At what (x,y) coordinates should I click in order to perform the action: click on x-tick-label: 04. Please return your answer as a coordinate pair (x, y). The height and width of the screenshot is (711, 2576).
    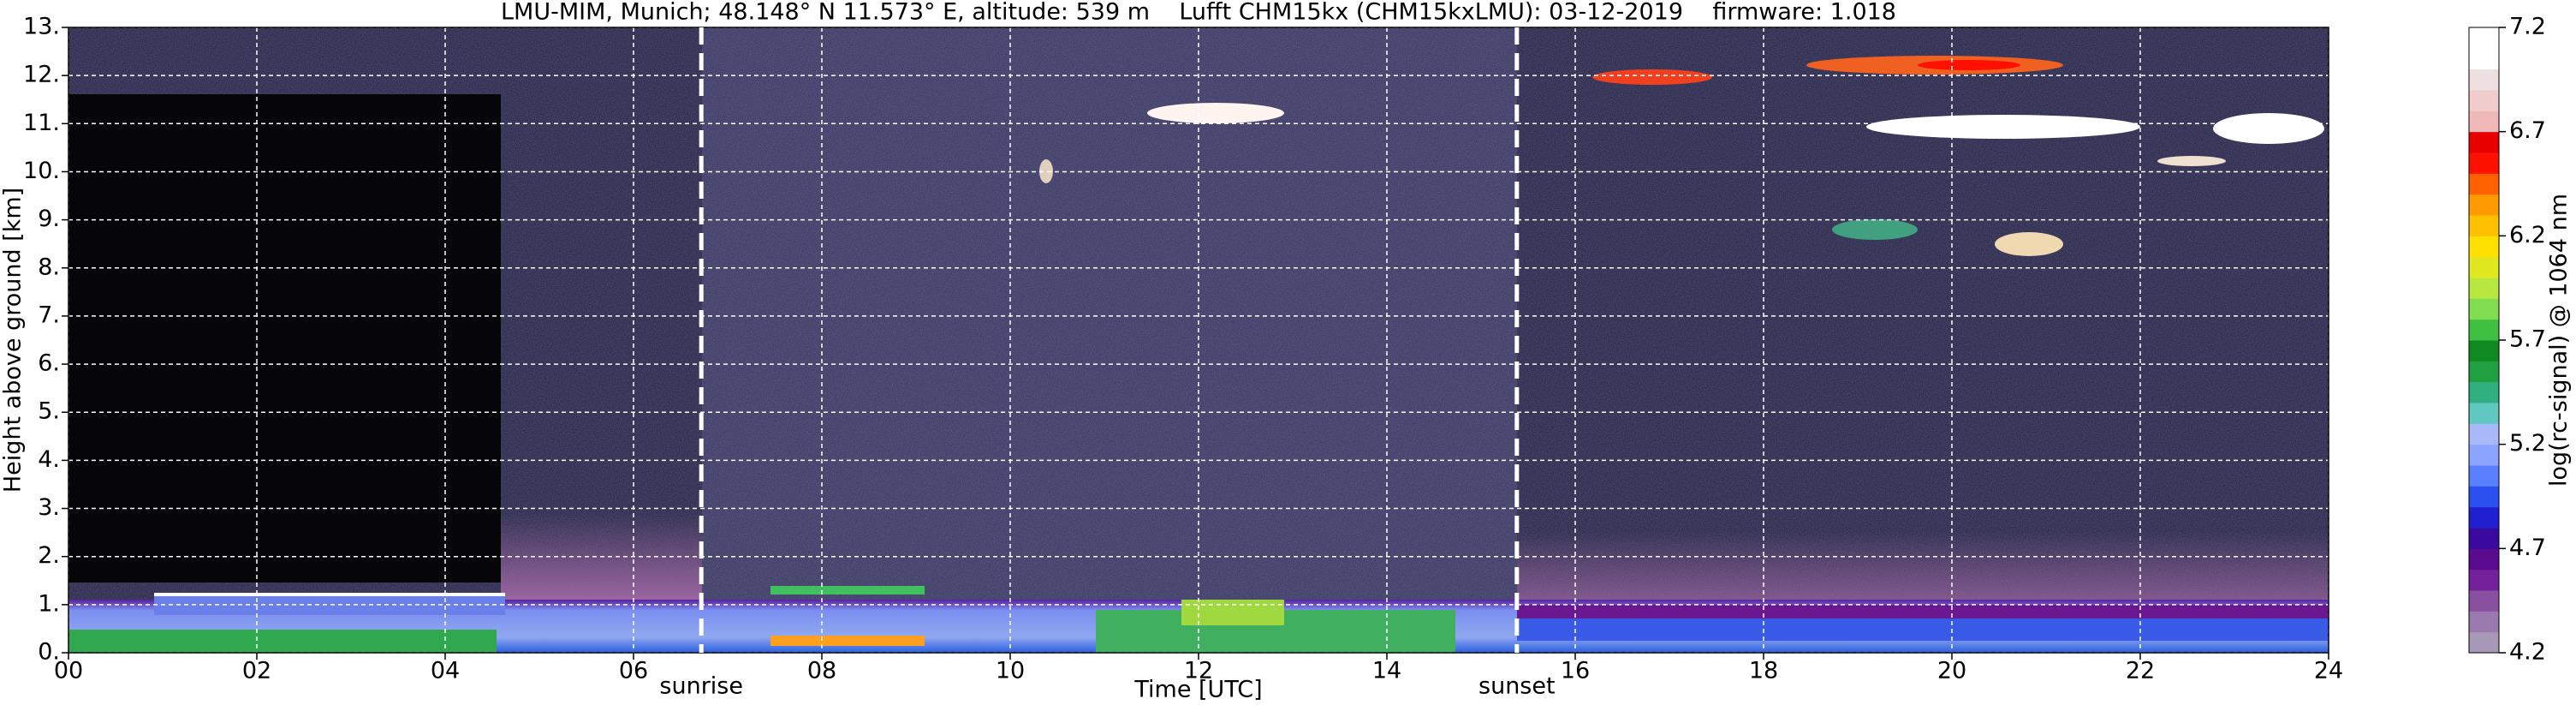
    Looking at the image, I should click on (446, 671).